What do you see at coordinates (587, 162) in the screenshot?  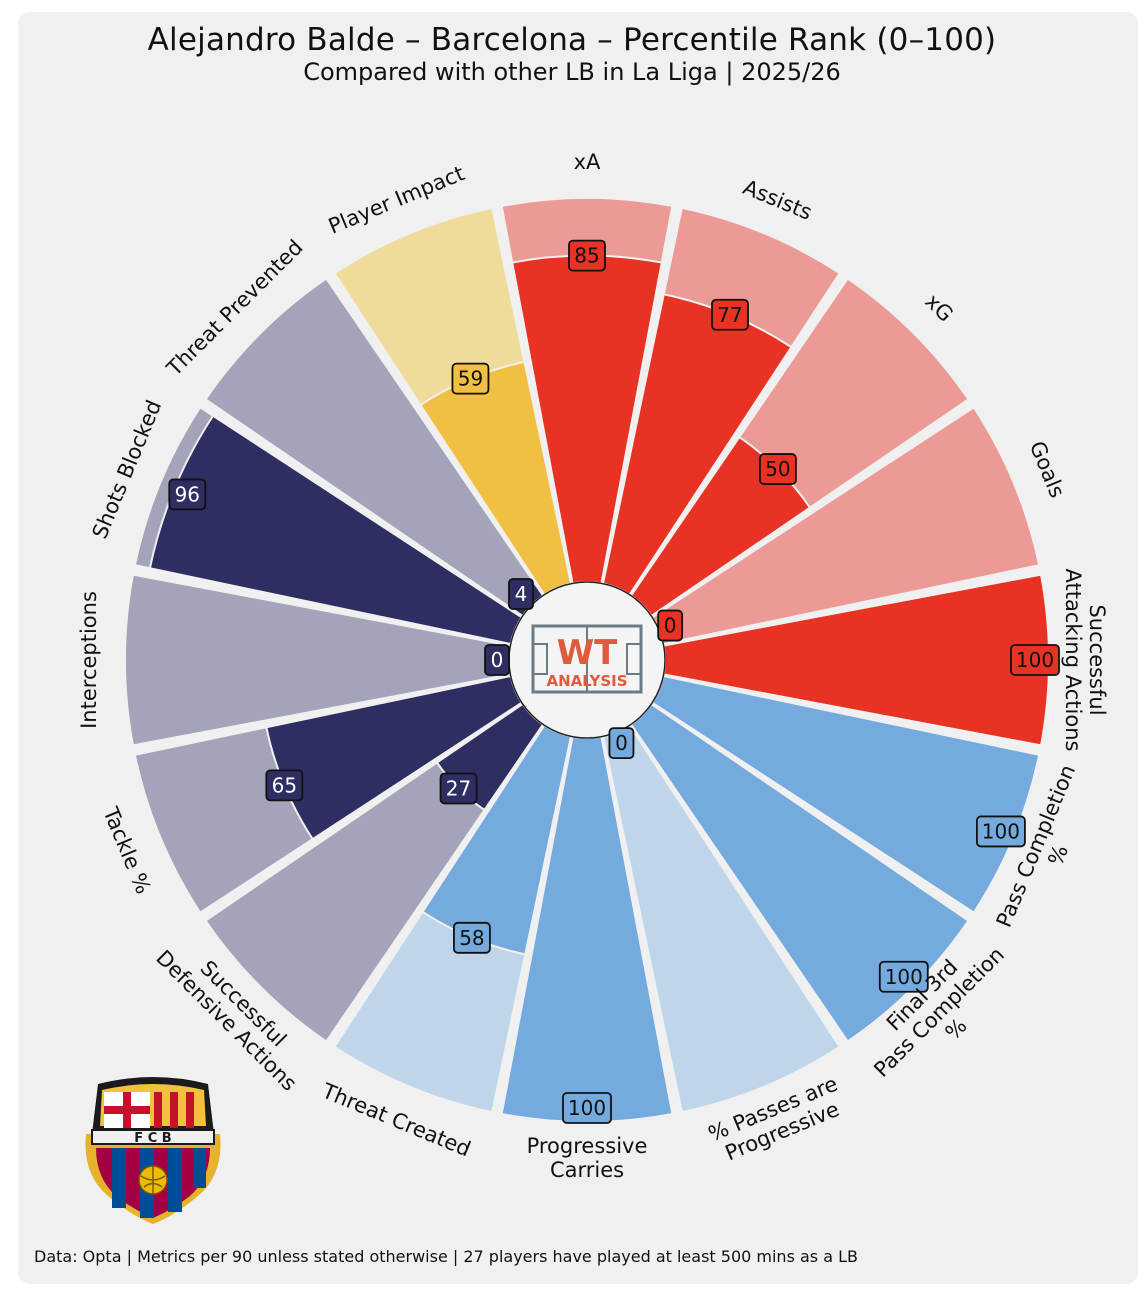 I see `category-label-xa: xA` at bounding box center [587, 162].